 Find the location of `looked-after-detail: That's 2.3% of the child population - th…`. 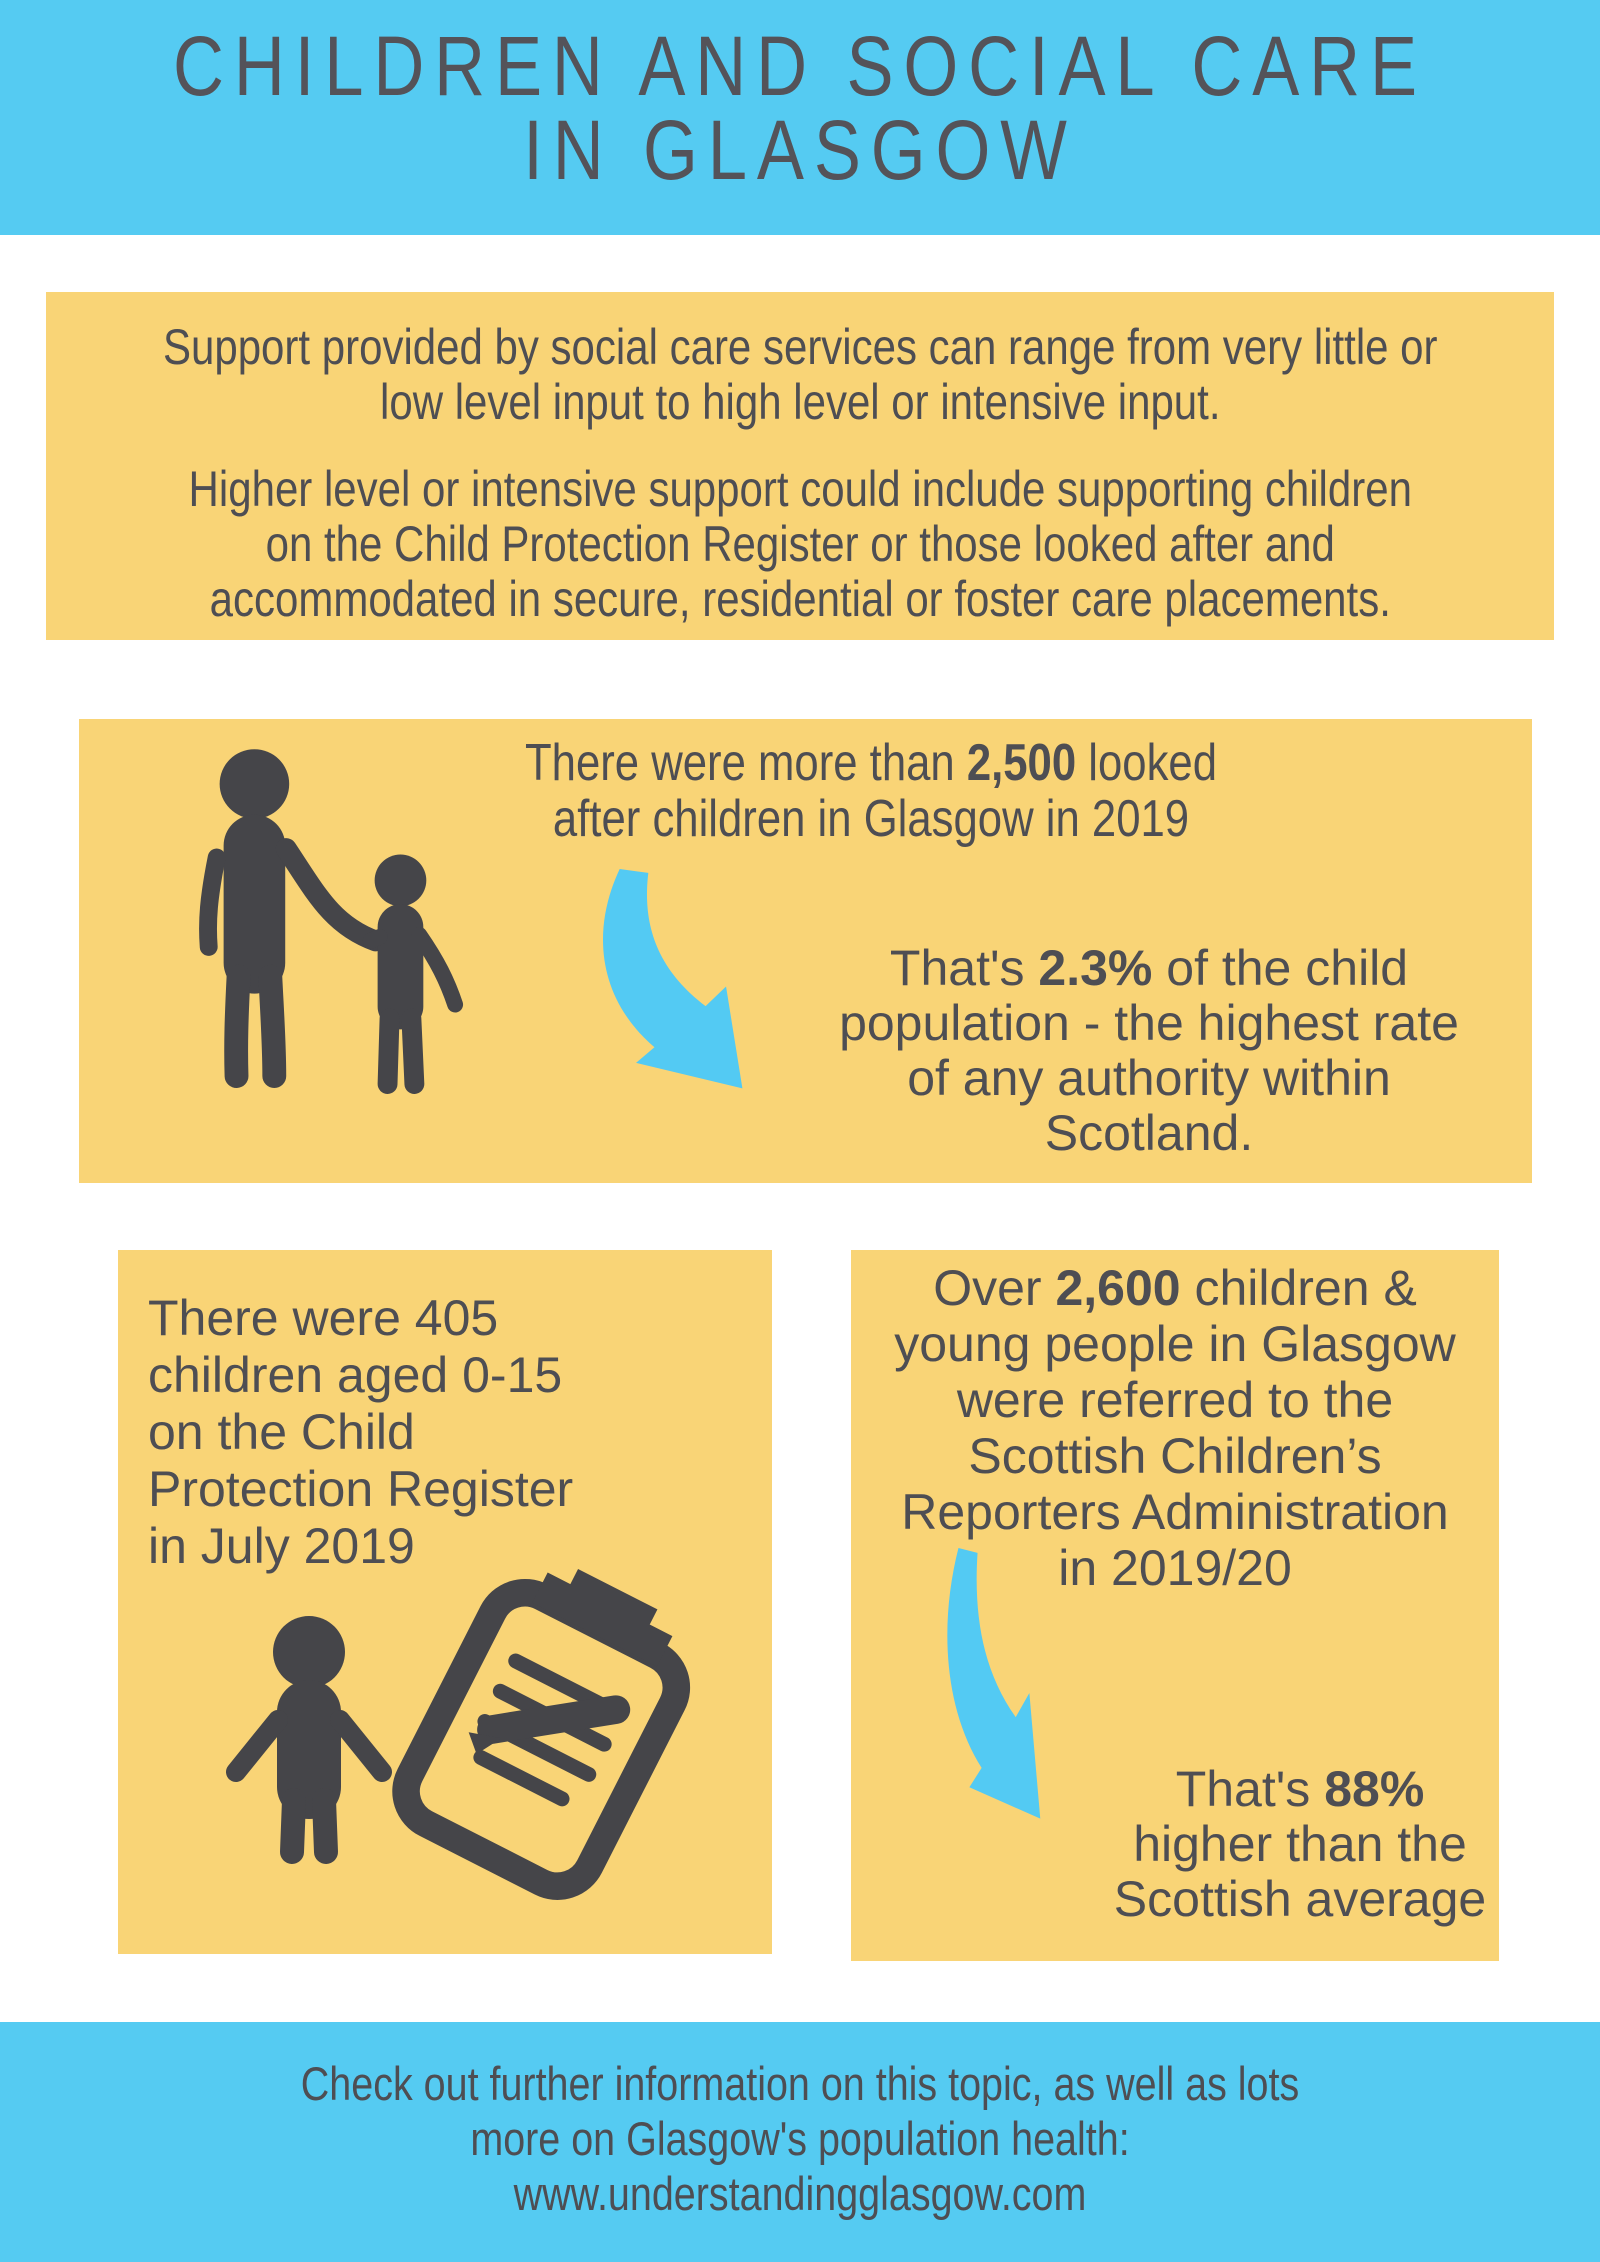

looked-after-detail: That's 2.3% of the child population - th… is located at coordinates (1149, 1050).